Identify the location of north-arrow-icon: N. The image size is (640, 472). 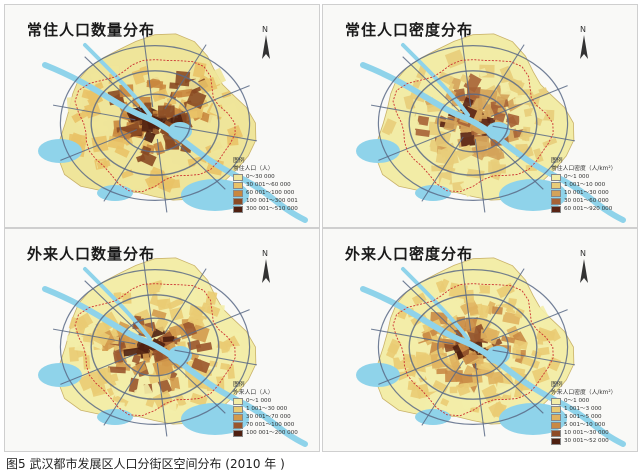
(584, 267).